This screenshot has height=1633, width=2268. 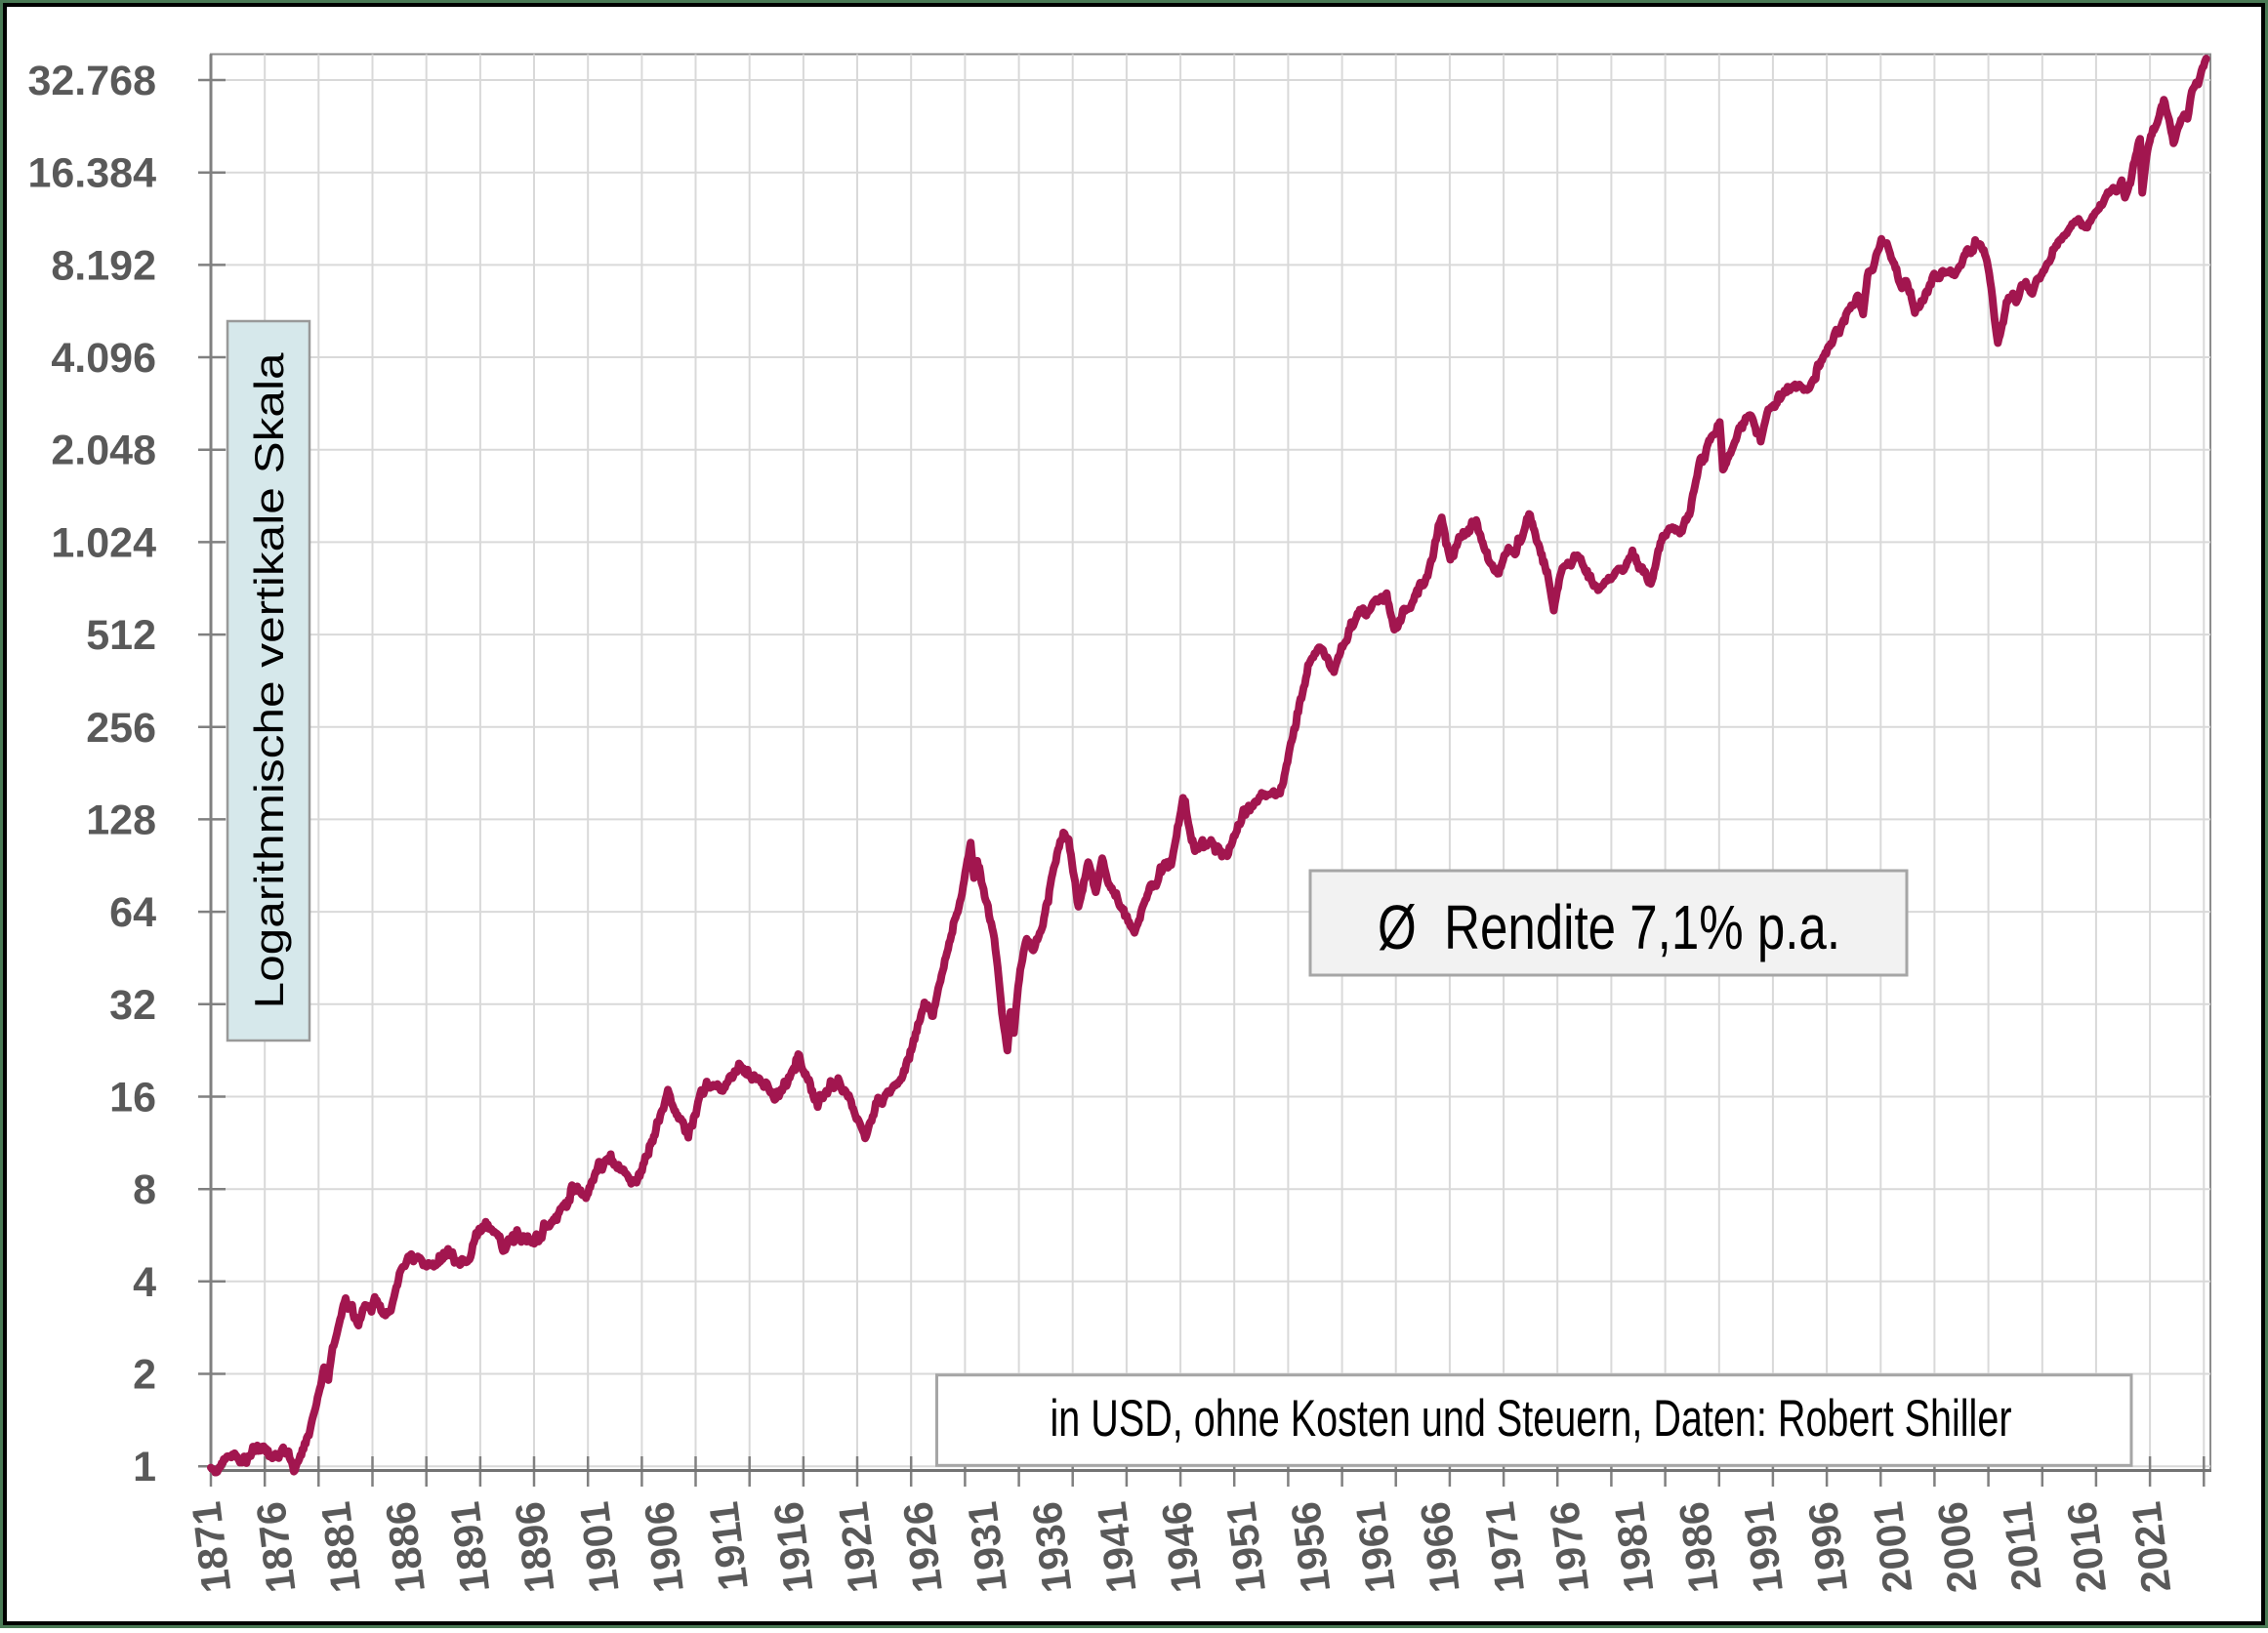 What do you see at coordinates (729, 1546) in the screenshot?
I see `svg-text: 1911` at bounding box center [729, 1546].